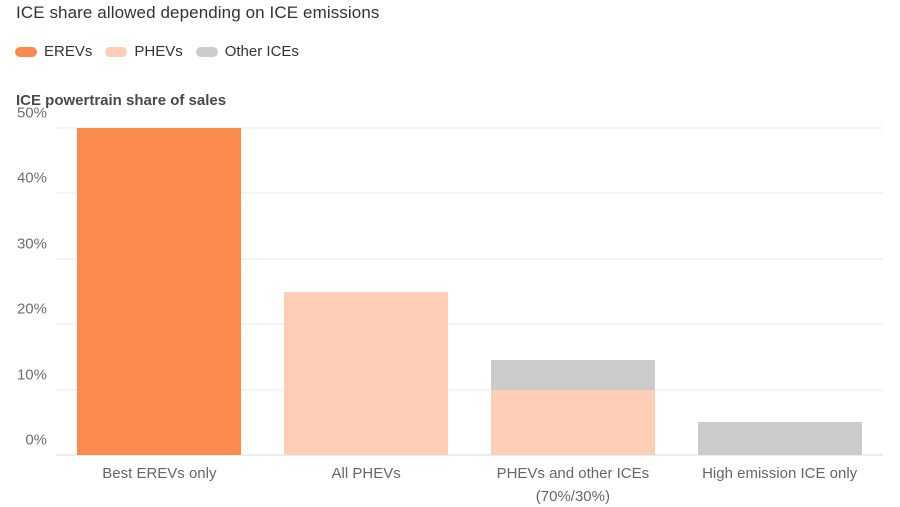  Describe the element at coordinates (31, 178) in the screenshot. I see `y-tick-label-40: 40%` at that location.